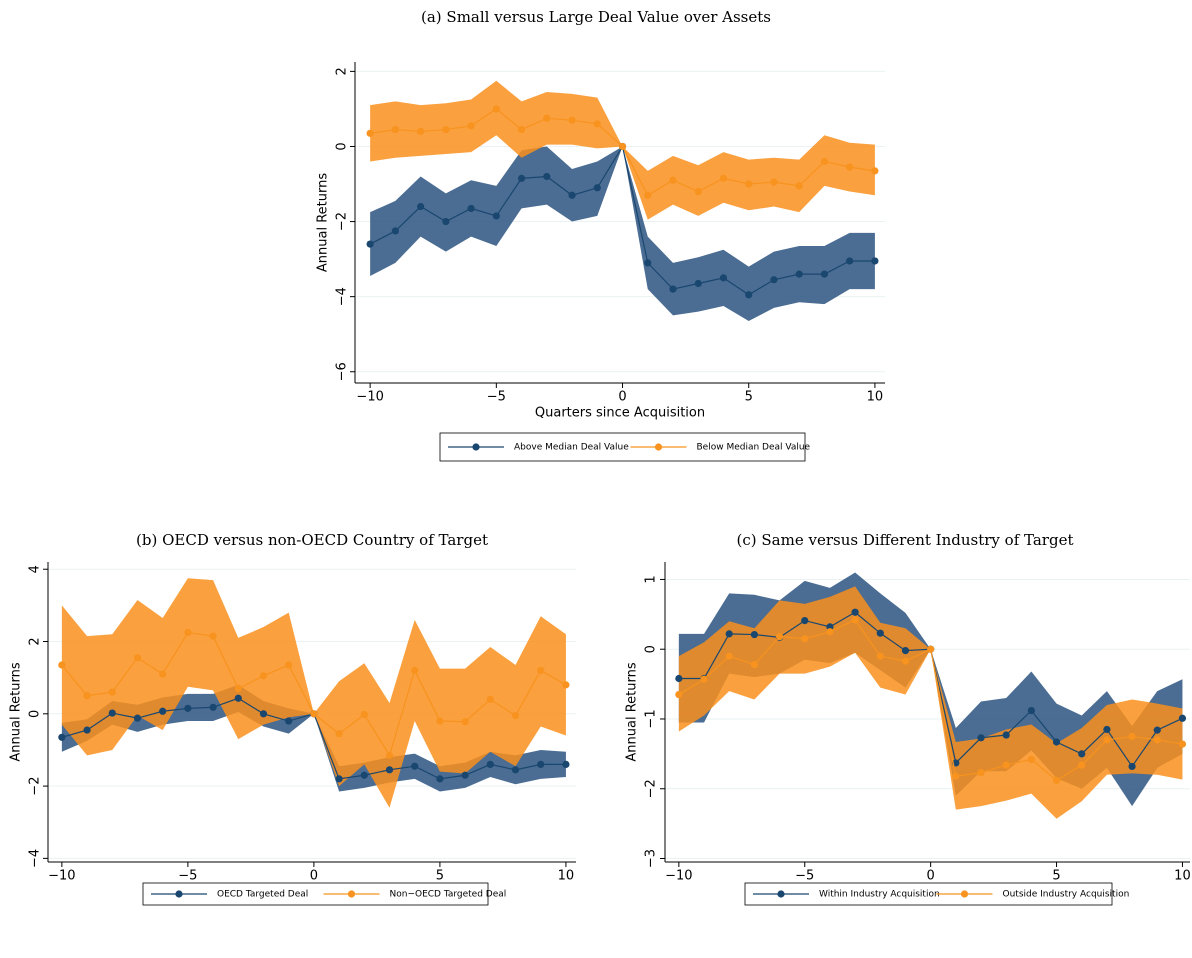 This screenshot has height=958, width=1192. What do you see at coordinates (1066, 895) in the screenshot?
I see `legend-label: Outside Industry Acquisition` at bounding box center [1066, 895].